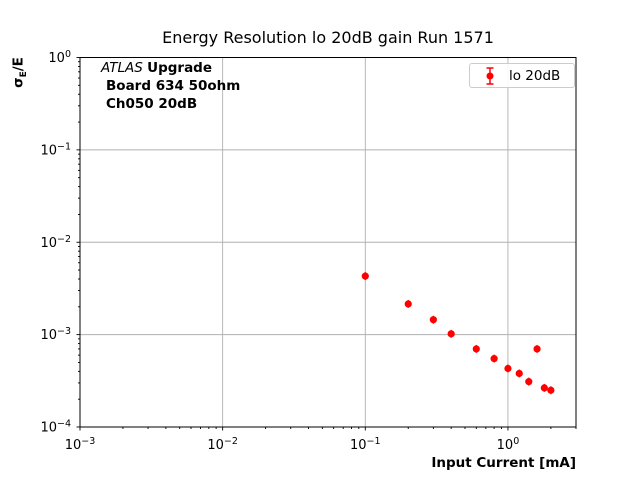 This screenshot has height=480, width=640. I want to click on errorbar-marker-icon, so click(490, 75).